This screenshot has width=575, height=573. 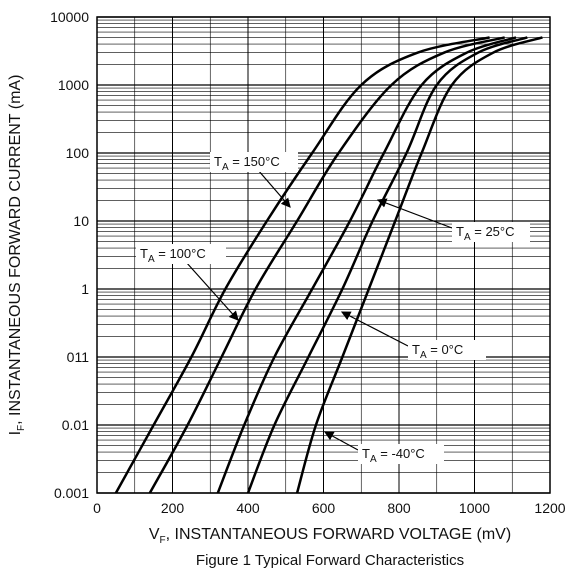 I want to click on y-axis-label: IF, INSTANTANEOUS FORWARD CURRENT (mA), so click(x=17, y=255).